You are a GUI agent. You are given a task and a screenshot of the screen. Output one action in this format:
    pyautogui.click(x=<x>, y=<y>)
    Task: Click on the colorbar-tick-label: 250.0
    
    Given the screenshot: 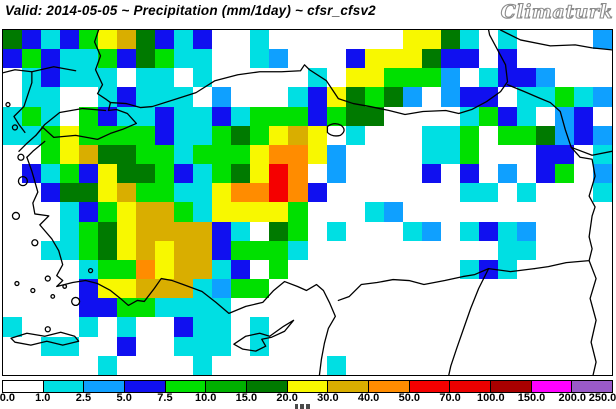 What is the action you would take?
    pyautogui.click(x=602, y=398)
    